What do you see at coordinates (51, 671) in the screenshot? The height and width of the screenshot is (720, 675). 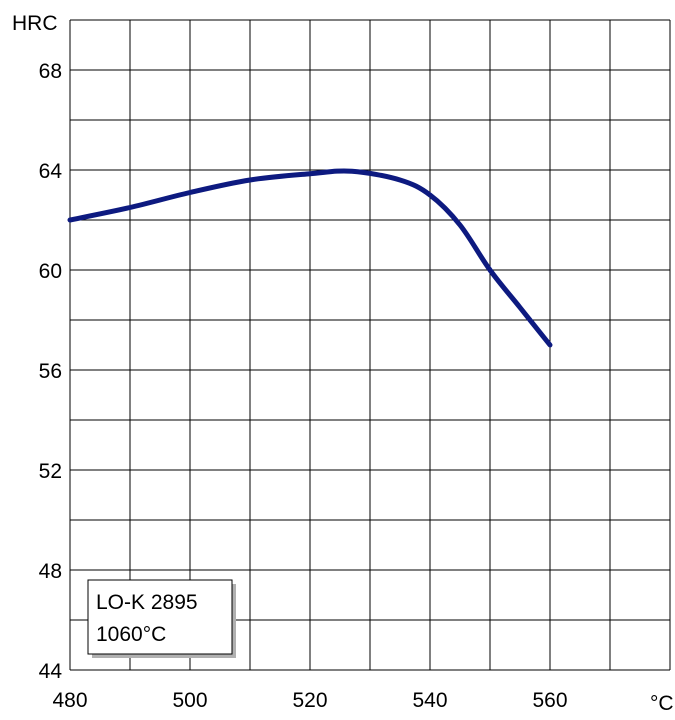 I see `y-tick-label: 44` at bounding box center [51, 671].